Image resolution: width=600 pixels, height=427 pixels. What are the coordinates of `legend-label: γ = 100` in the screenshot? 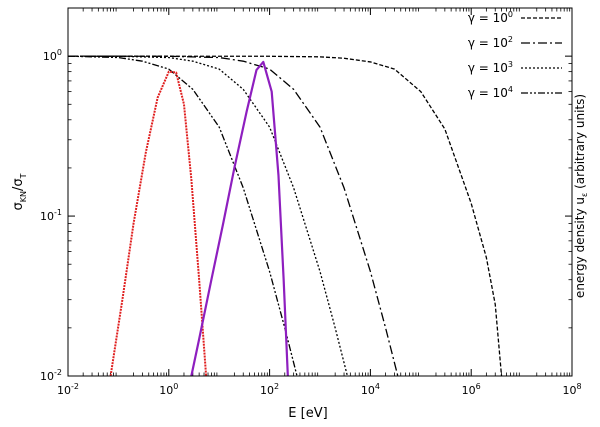 It's located at (490, 17).